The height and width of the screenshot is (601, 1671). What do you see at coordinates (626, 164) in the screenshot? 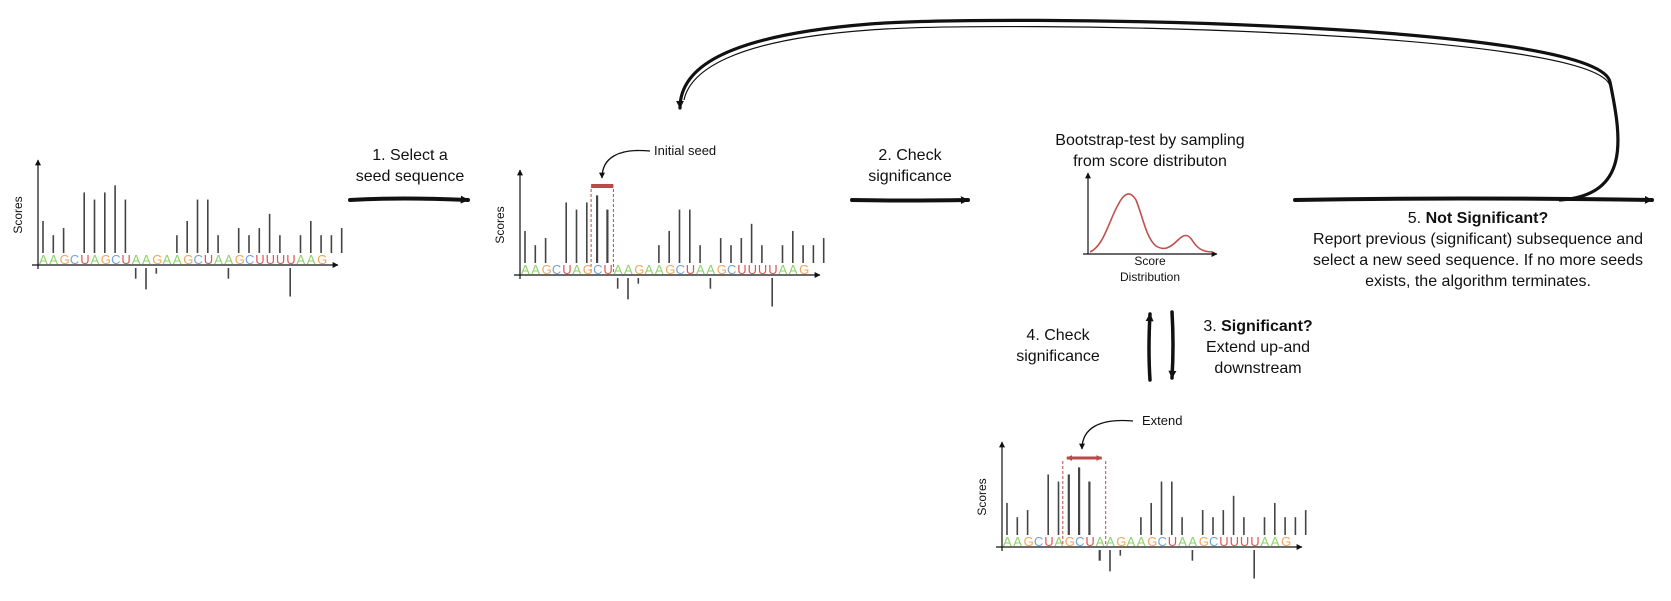
I see `initial-seed-pointer` at bounding box center [626, 164].